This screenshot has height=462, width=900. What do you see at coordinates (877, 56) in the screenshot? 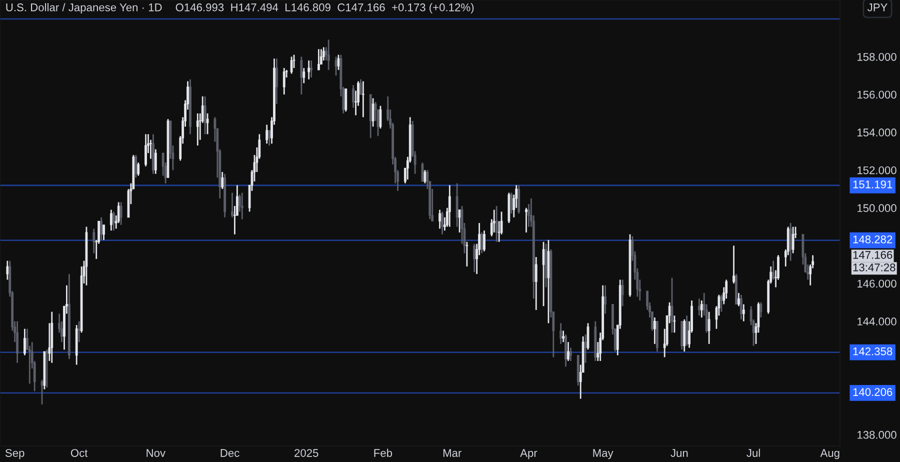
I see `y-tick-label: 158.000` at bounding box center [877, 56].